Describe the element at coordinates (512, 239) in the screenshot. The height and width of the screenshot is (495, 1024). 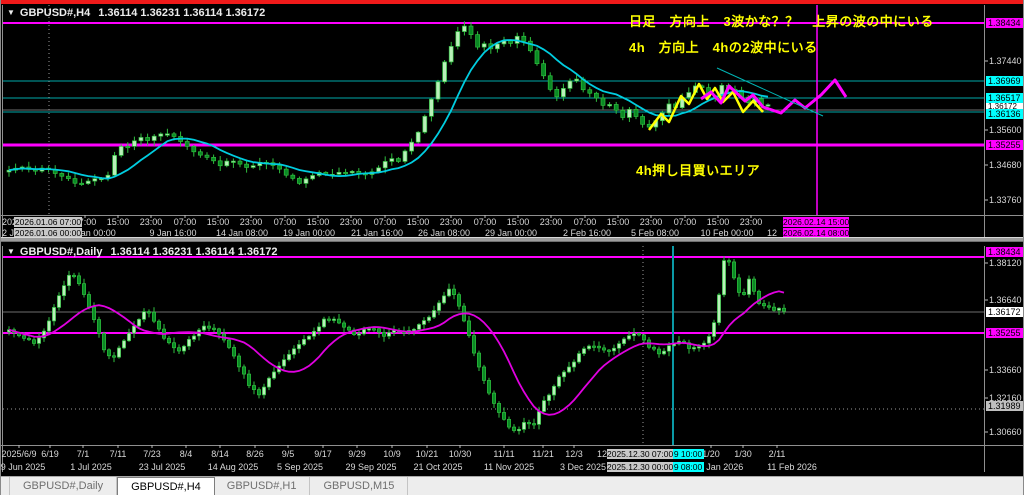
I see `chart-window-splitter` at that location.